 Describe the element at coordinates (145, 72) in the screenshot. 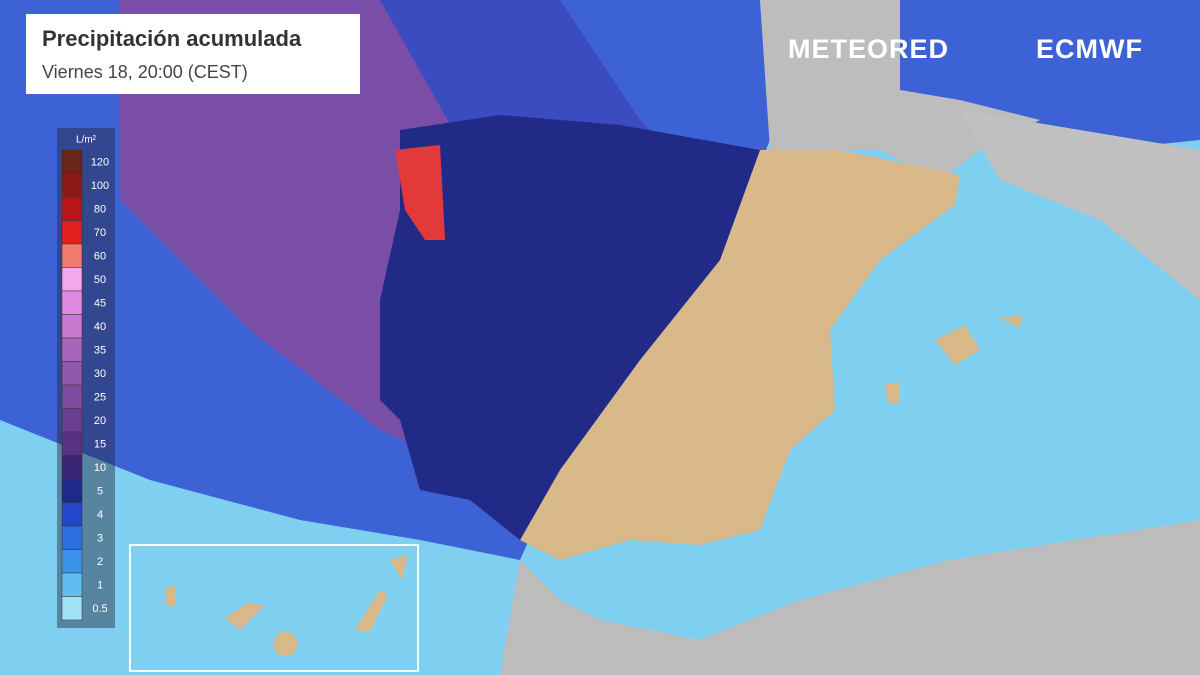

I see `subtitle: Viernes 18, 20:00 (CEST)` at that location.